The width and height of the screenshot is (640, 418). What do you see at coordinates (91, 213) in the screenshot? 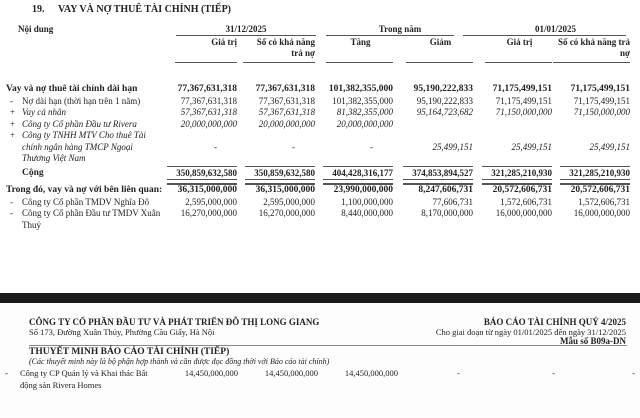
I see `row-label: Công ty Cổ phần Đầu tư TMDV Xuân` at bounding box center [91, 213].